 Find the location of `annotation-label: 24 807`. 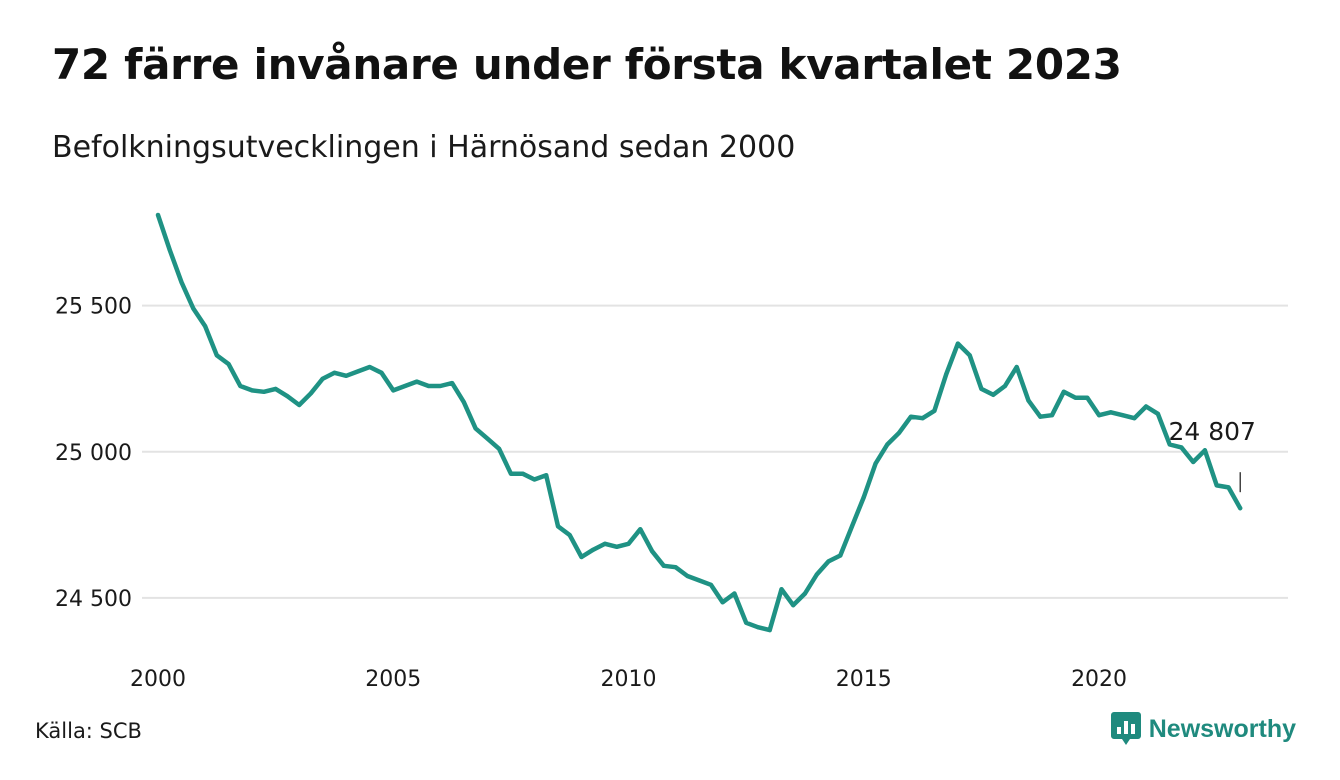

annotation-label: 24 807 is located at coordinates (1211, 431).